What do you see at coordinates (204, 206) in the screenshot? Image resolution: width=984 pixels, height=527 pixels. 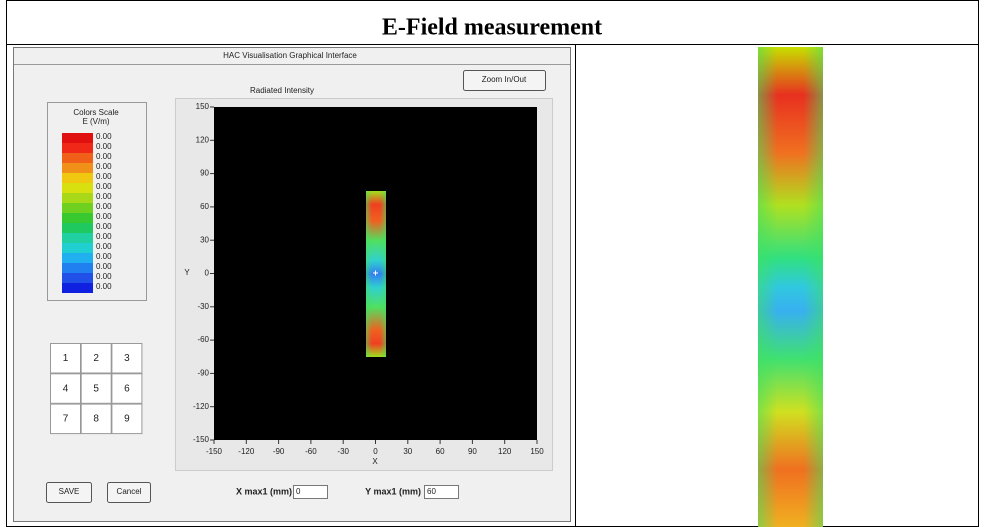 I see `y-tick-label: 60` at bounding box center [204, 206].